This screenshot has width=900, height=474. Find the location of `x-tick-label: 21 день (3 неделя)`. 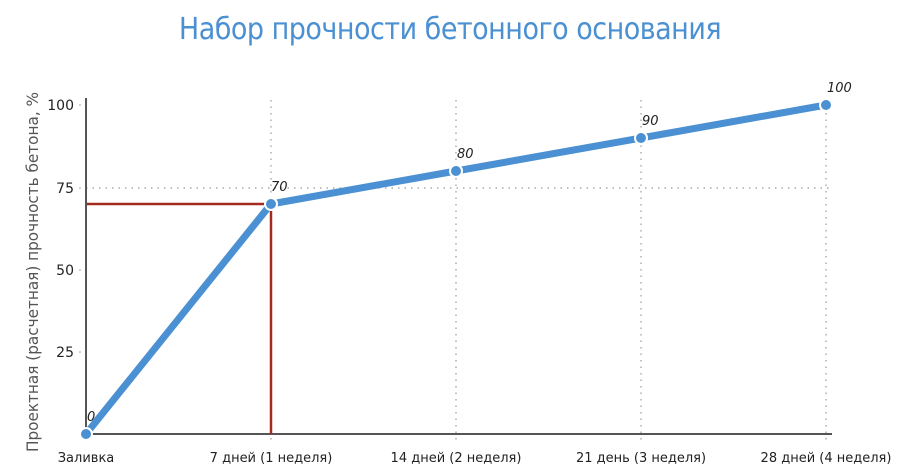

x-tick-label: 21 день (3 неделя) is located at coordinates (641, 458).